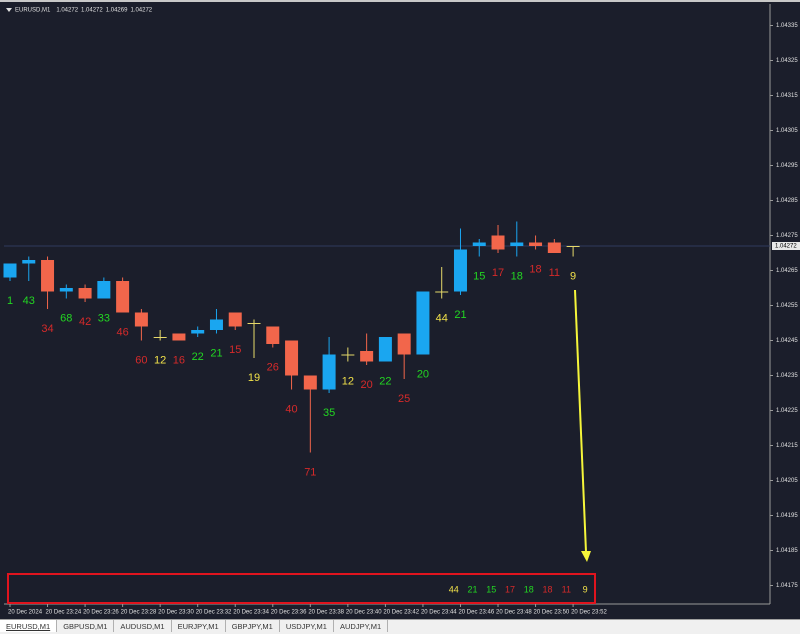  Describe the element at coordinates (104, 318) in the screenshot. I see `tick-count-label: 33` at that location.